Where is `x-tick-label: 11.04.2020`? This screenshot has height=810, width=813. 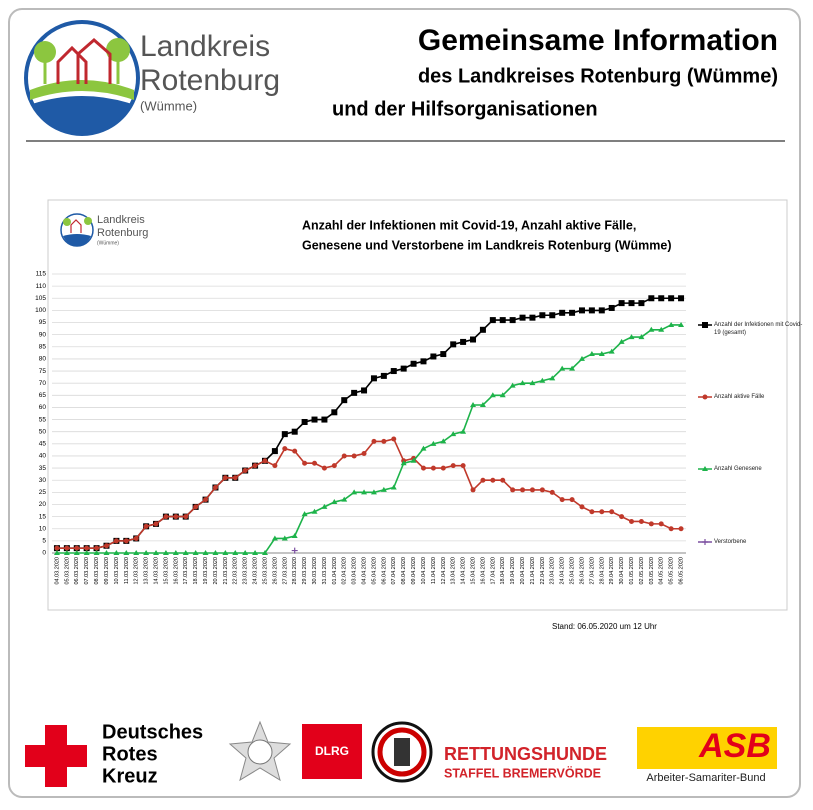
x-tick-label: 11.04.2020 is located at coordinates (434, 570).